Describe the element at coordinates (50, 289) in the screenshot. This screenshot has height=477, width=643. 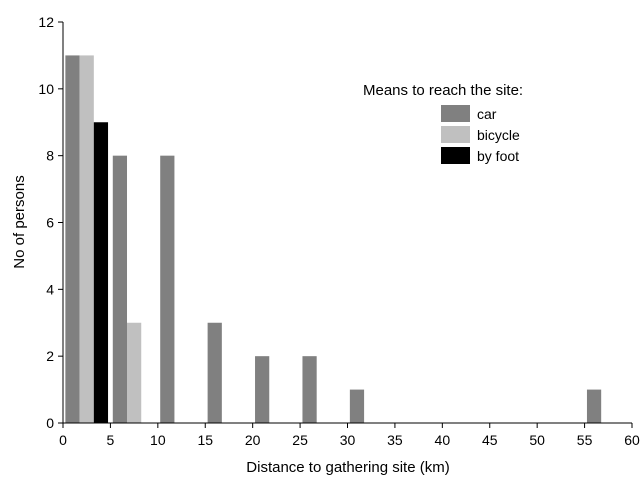
I see `y-tick-label-2: 4` at that location.